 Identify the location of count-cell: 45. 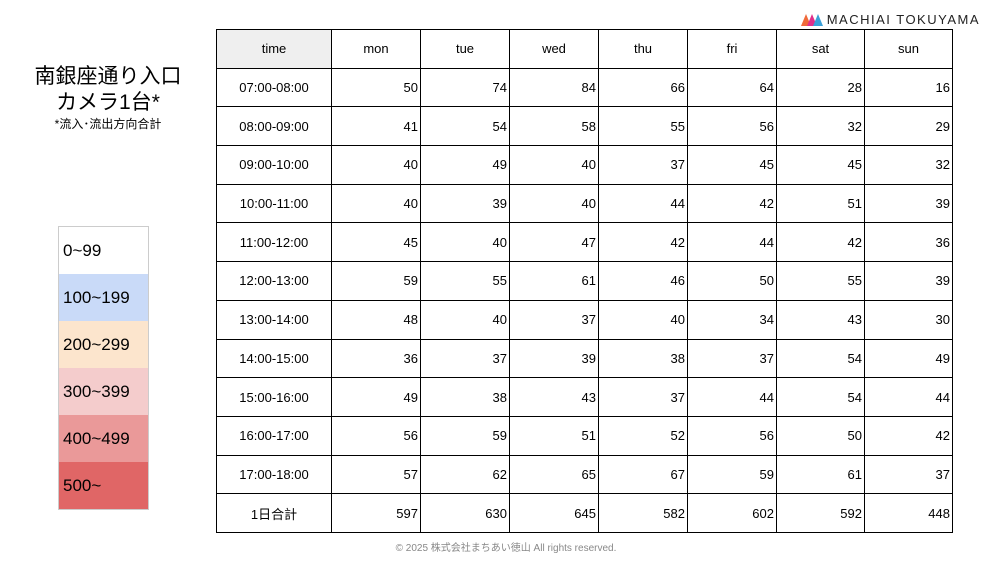
(376, 242).